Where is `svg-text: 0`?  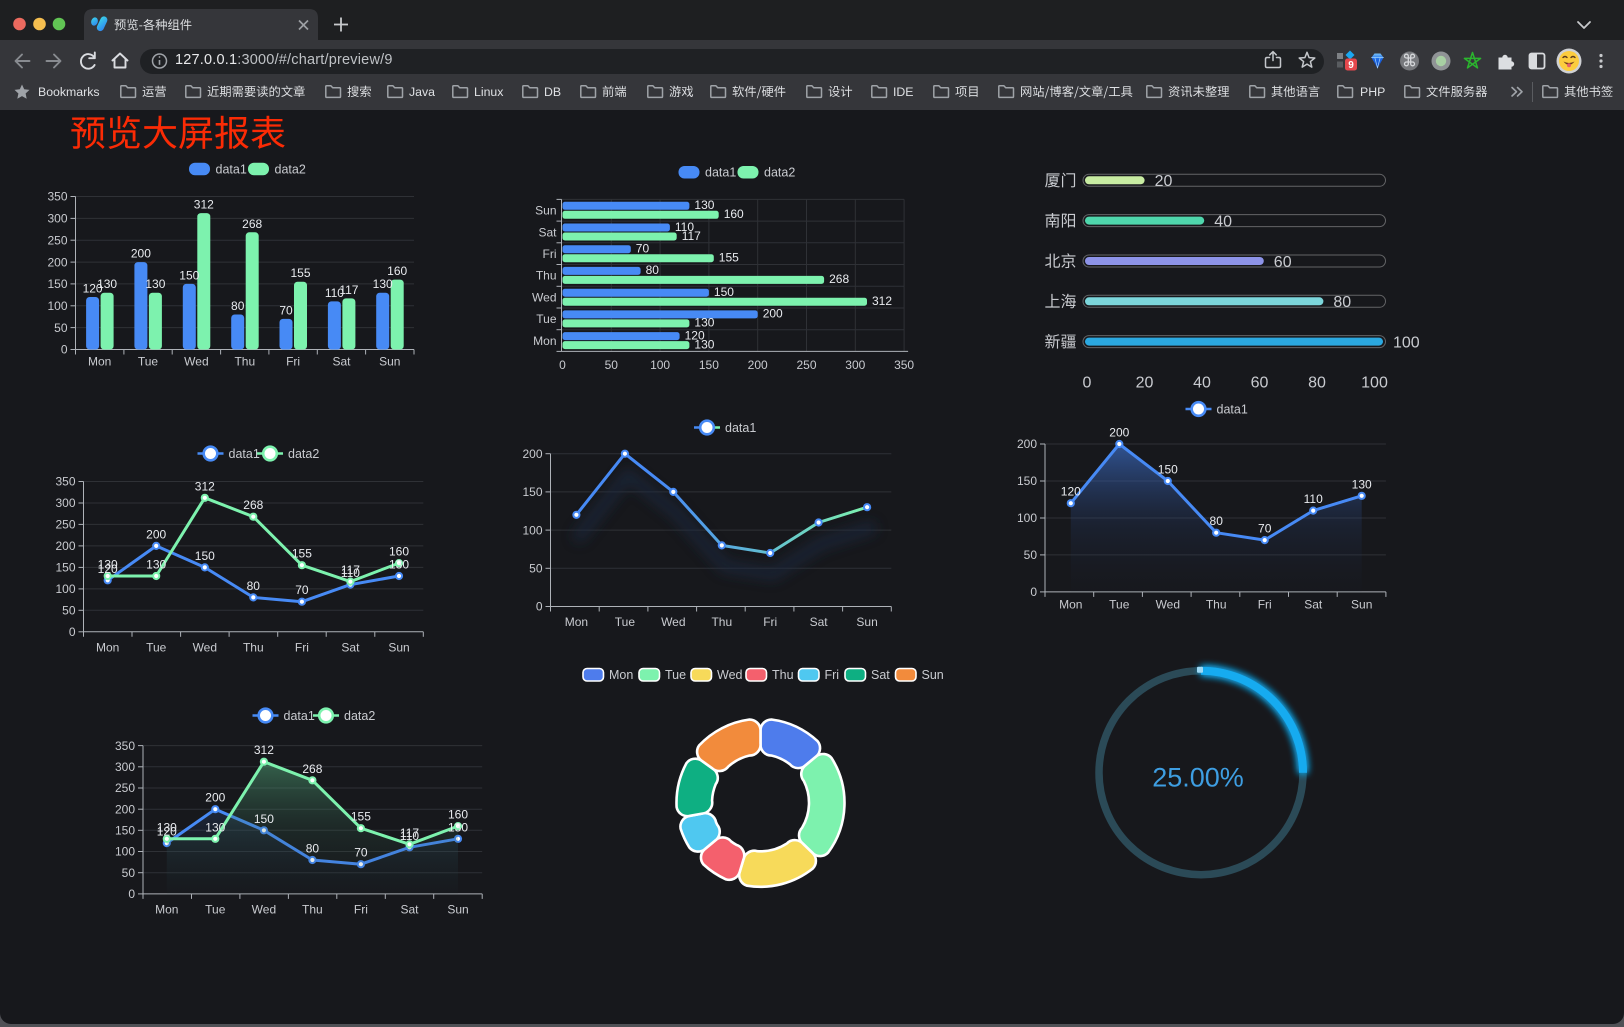
svg-text: 0 is located at coordinates (562, 365).